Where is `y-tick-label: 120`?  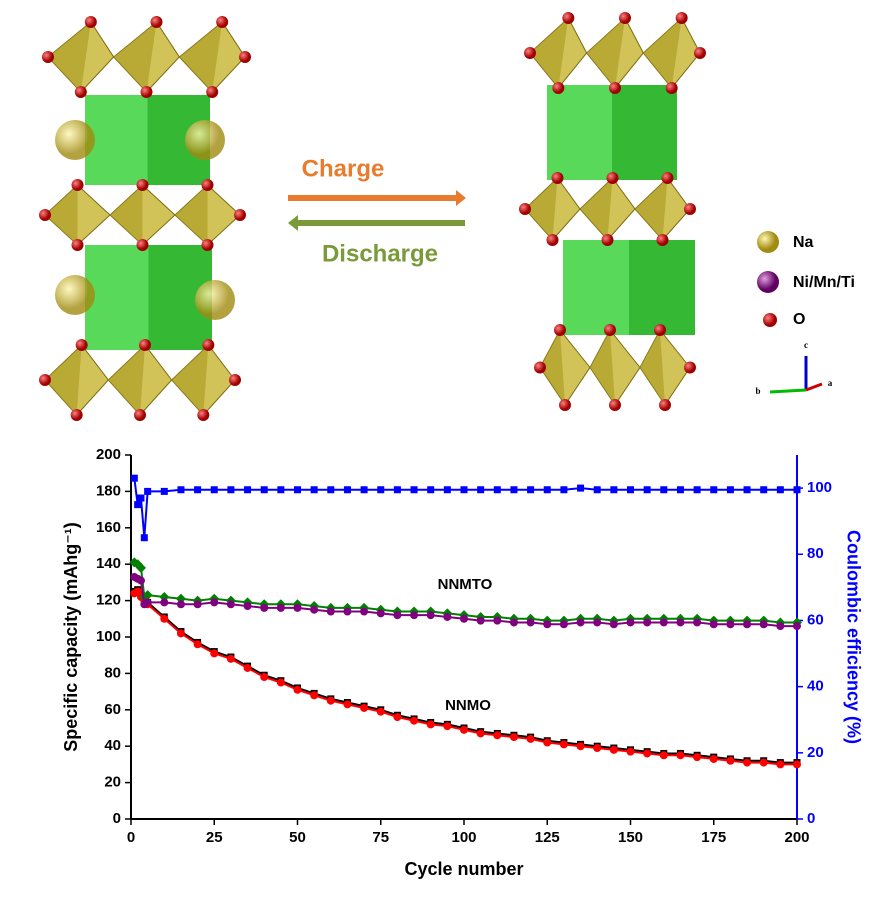
y-tick-label: 120 is located at coordinates (108, 600).